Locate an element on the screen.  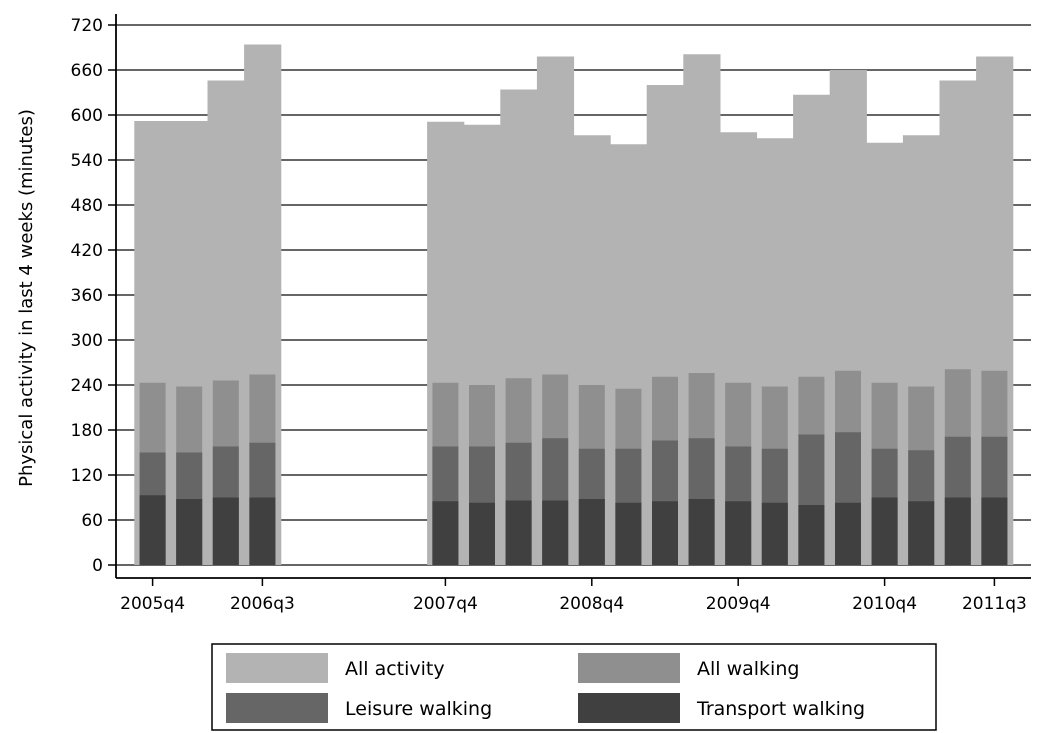
legend-swatch-all-activity is located at coordinates (277, 668).